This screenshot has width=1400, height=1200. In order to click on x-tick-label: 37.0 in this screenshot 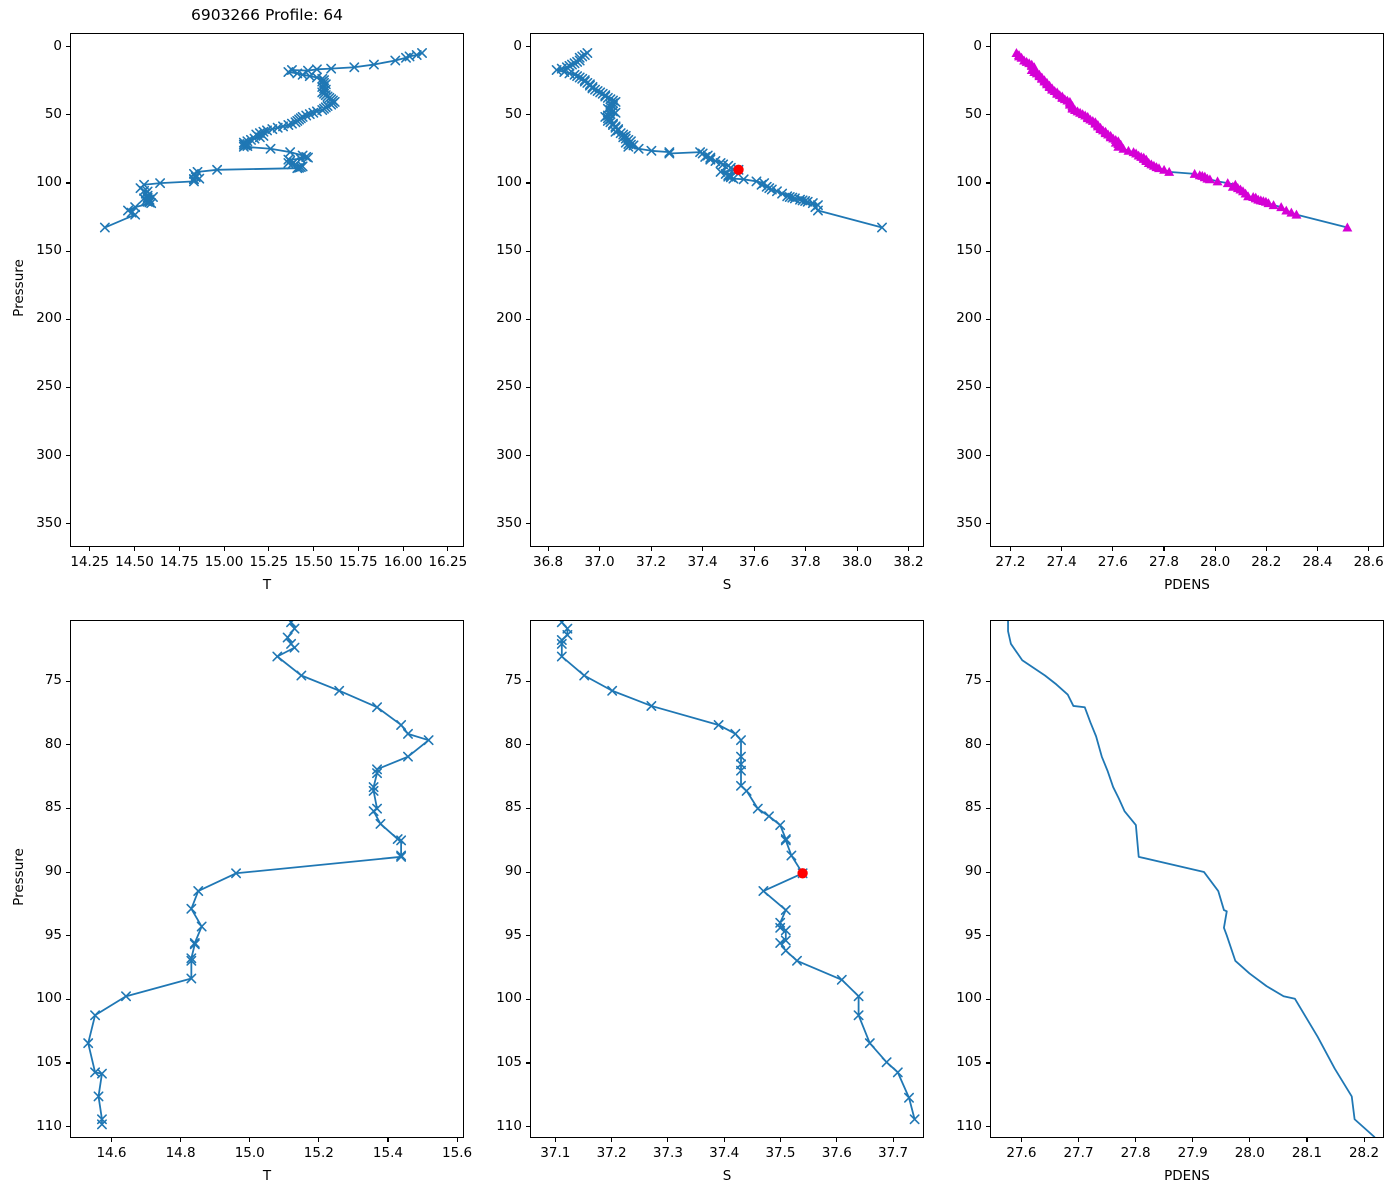, I will do `click(599, 562)`.